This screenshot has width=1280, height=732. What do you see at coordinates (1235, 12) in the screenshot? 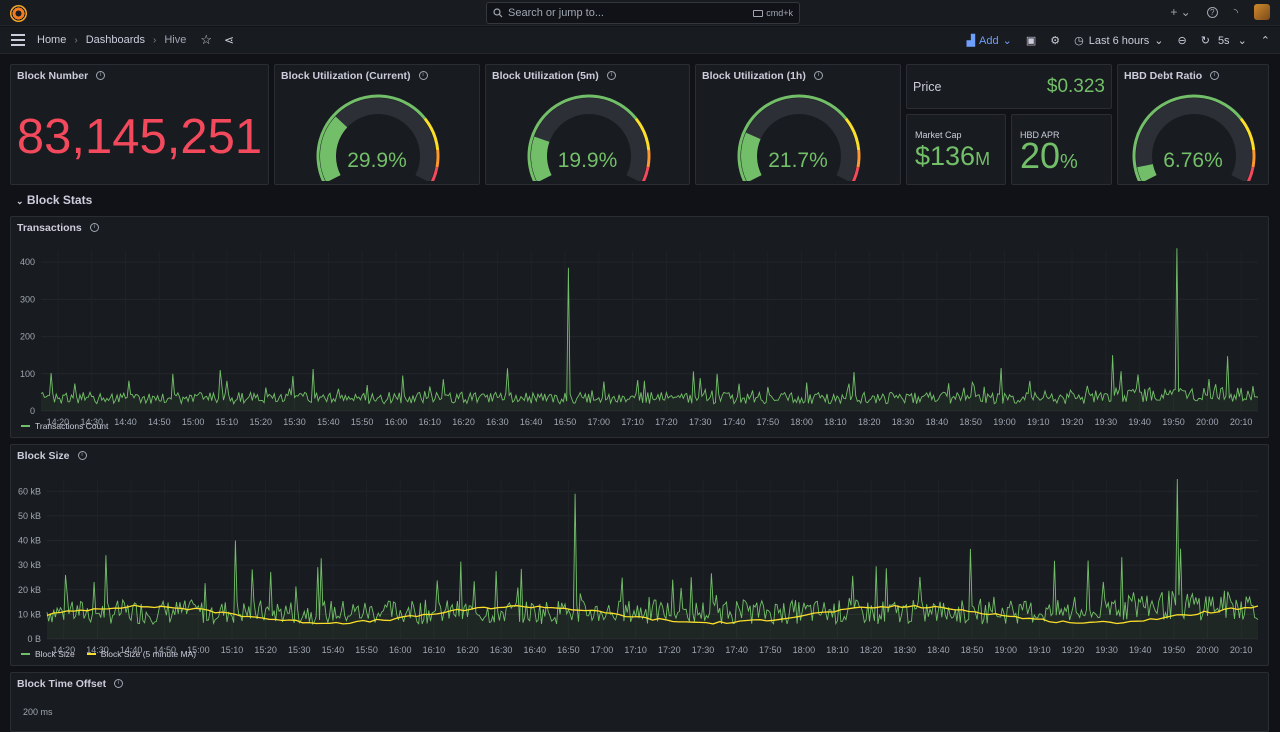
I see `rss-icon: ◝` at bounding box center [1235, 12].